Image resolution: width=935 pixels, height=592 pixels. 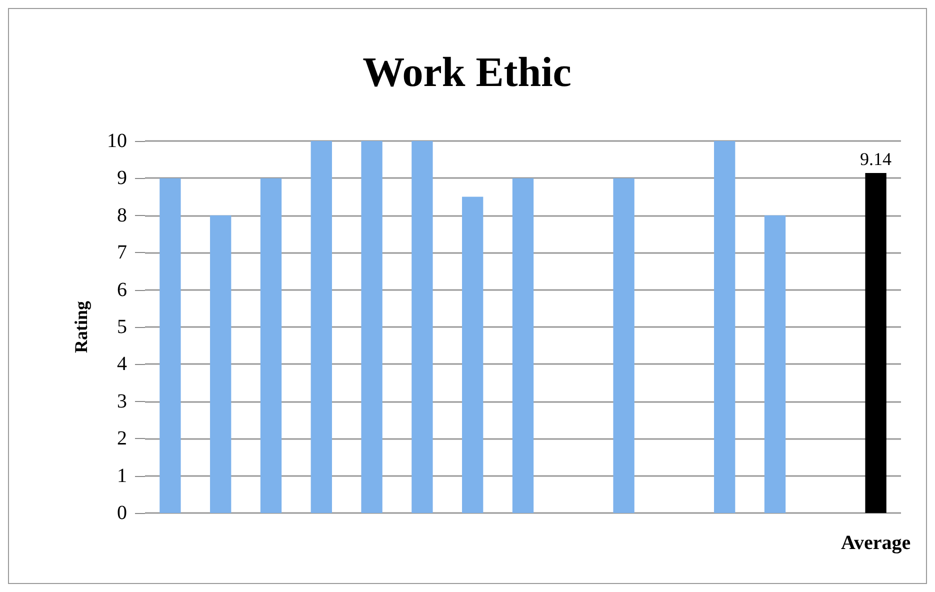 I want to click on y-tick-label: 7, so click(x=122, y=253).